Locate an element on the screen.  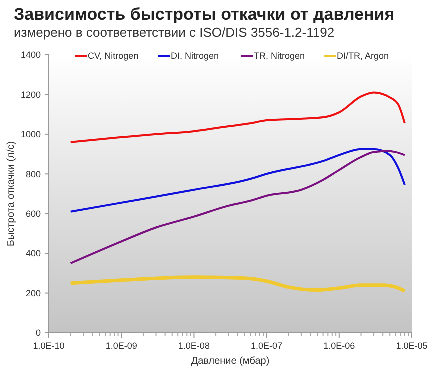
x-tick-label: 1.0E-10 is located at coordinates (49, 346).